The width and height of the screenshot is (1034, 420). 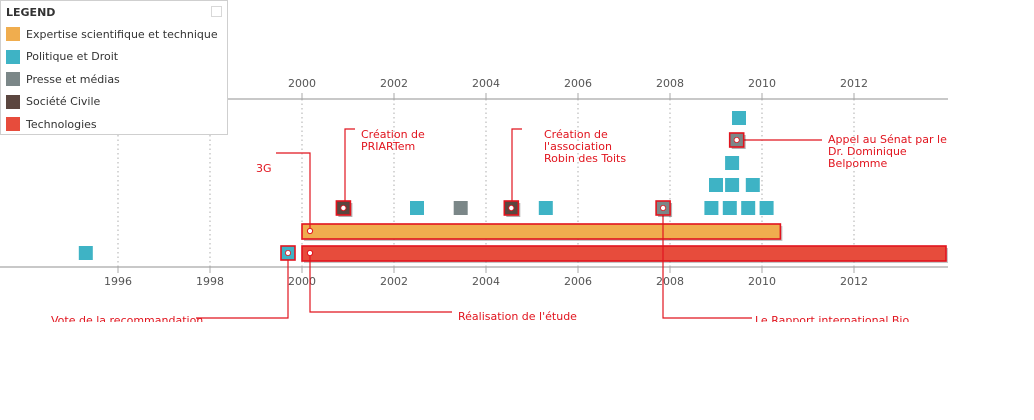 I want to click on legend-toggle-checkbox, so click(x=216, y=11).